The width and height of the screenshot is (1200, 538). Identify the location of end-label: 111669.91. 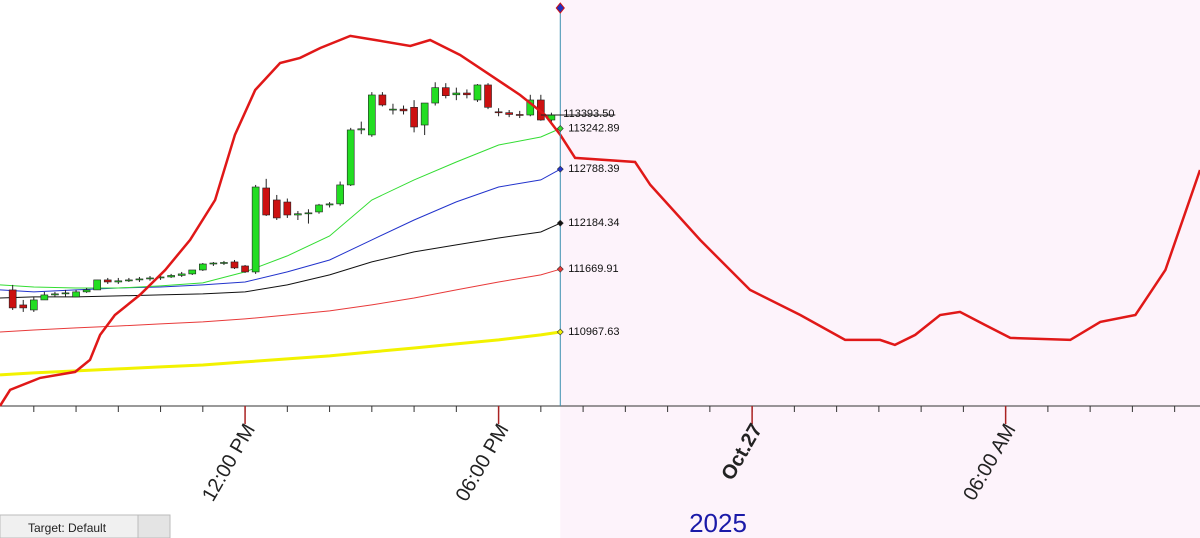
(593, 269).